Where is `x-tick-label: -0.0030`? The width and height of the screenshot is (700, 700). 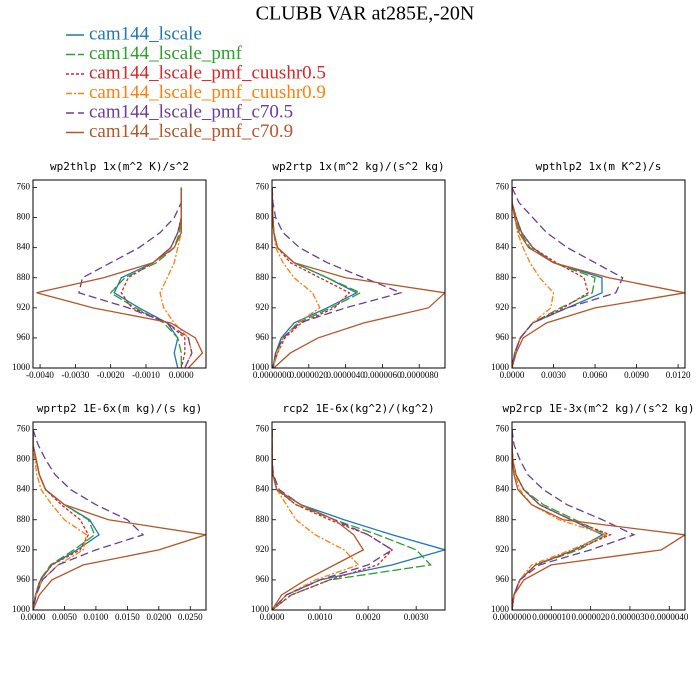
x-tick-label: -0.0030 is located at coordinates (75, 375).